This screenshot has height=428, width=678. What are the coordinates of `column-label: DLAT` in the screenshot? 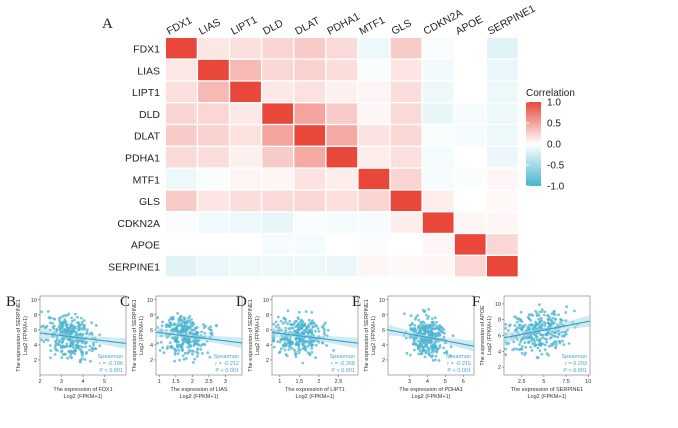 It's located at (307, 26).